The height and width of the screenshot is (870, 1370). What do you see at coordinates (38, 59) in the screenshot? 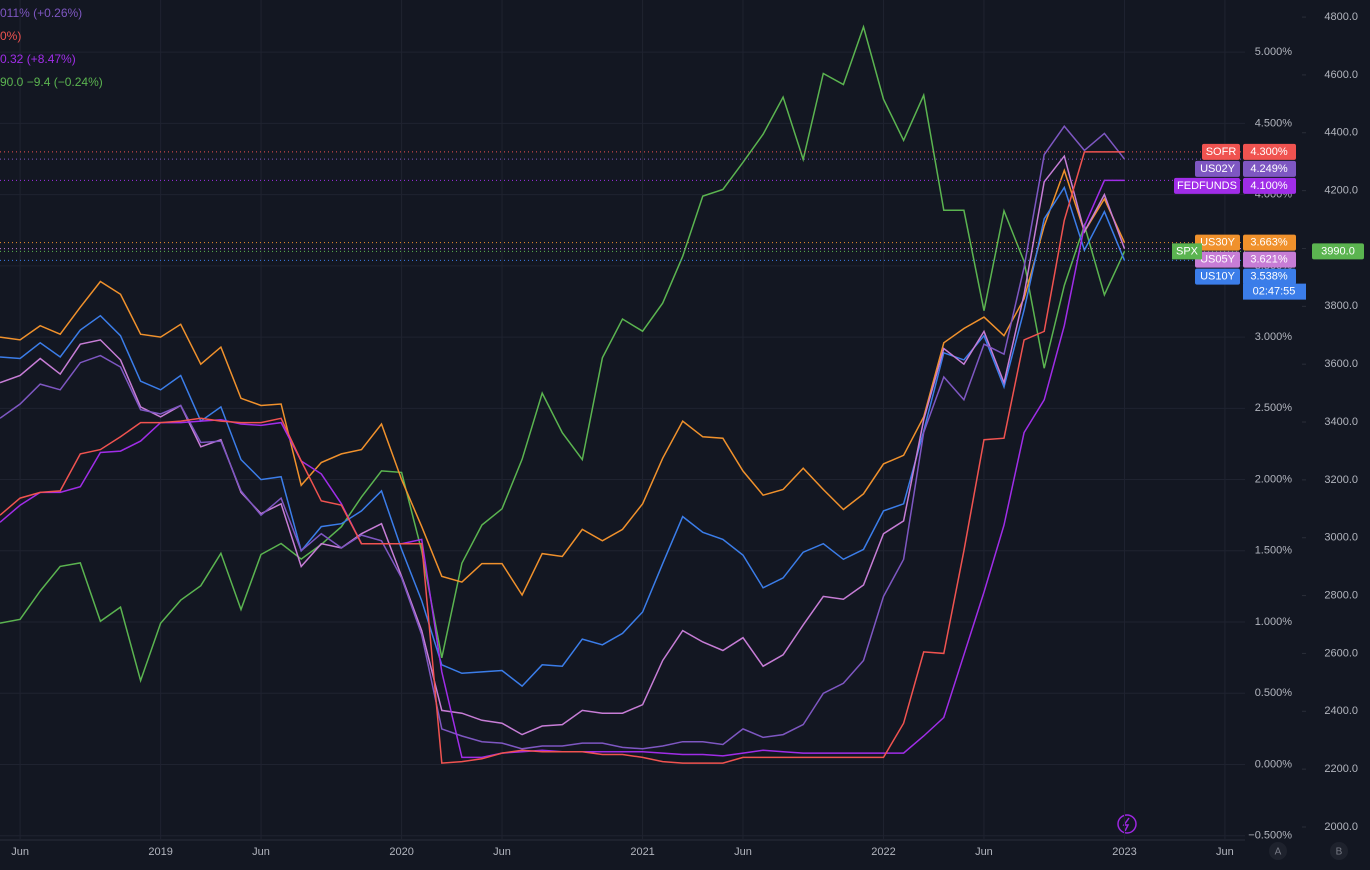
I see `legend-text: 0.32 (+8.47%)` at bounding box center [38, 59].